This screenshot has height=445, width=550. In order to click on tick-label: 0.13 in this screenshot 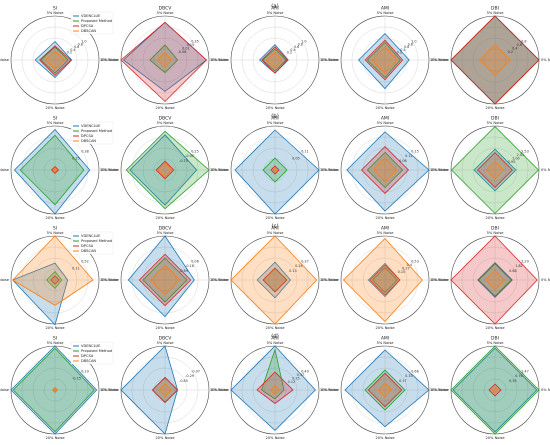, I will do `click(293, 271)`.